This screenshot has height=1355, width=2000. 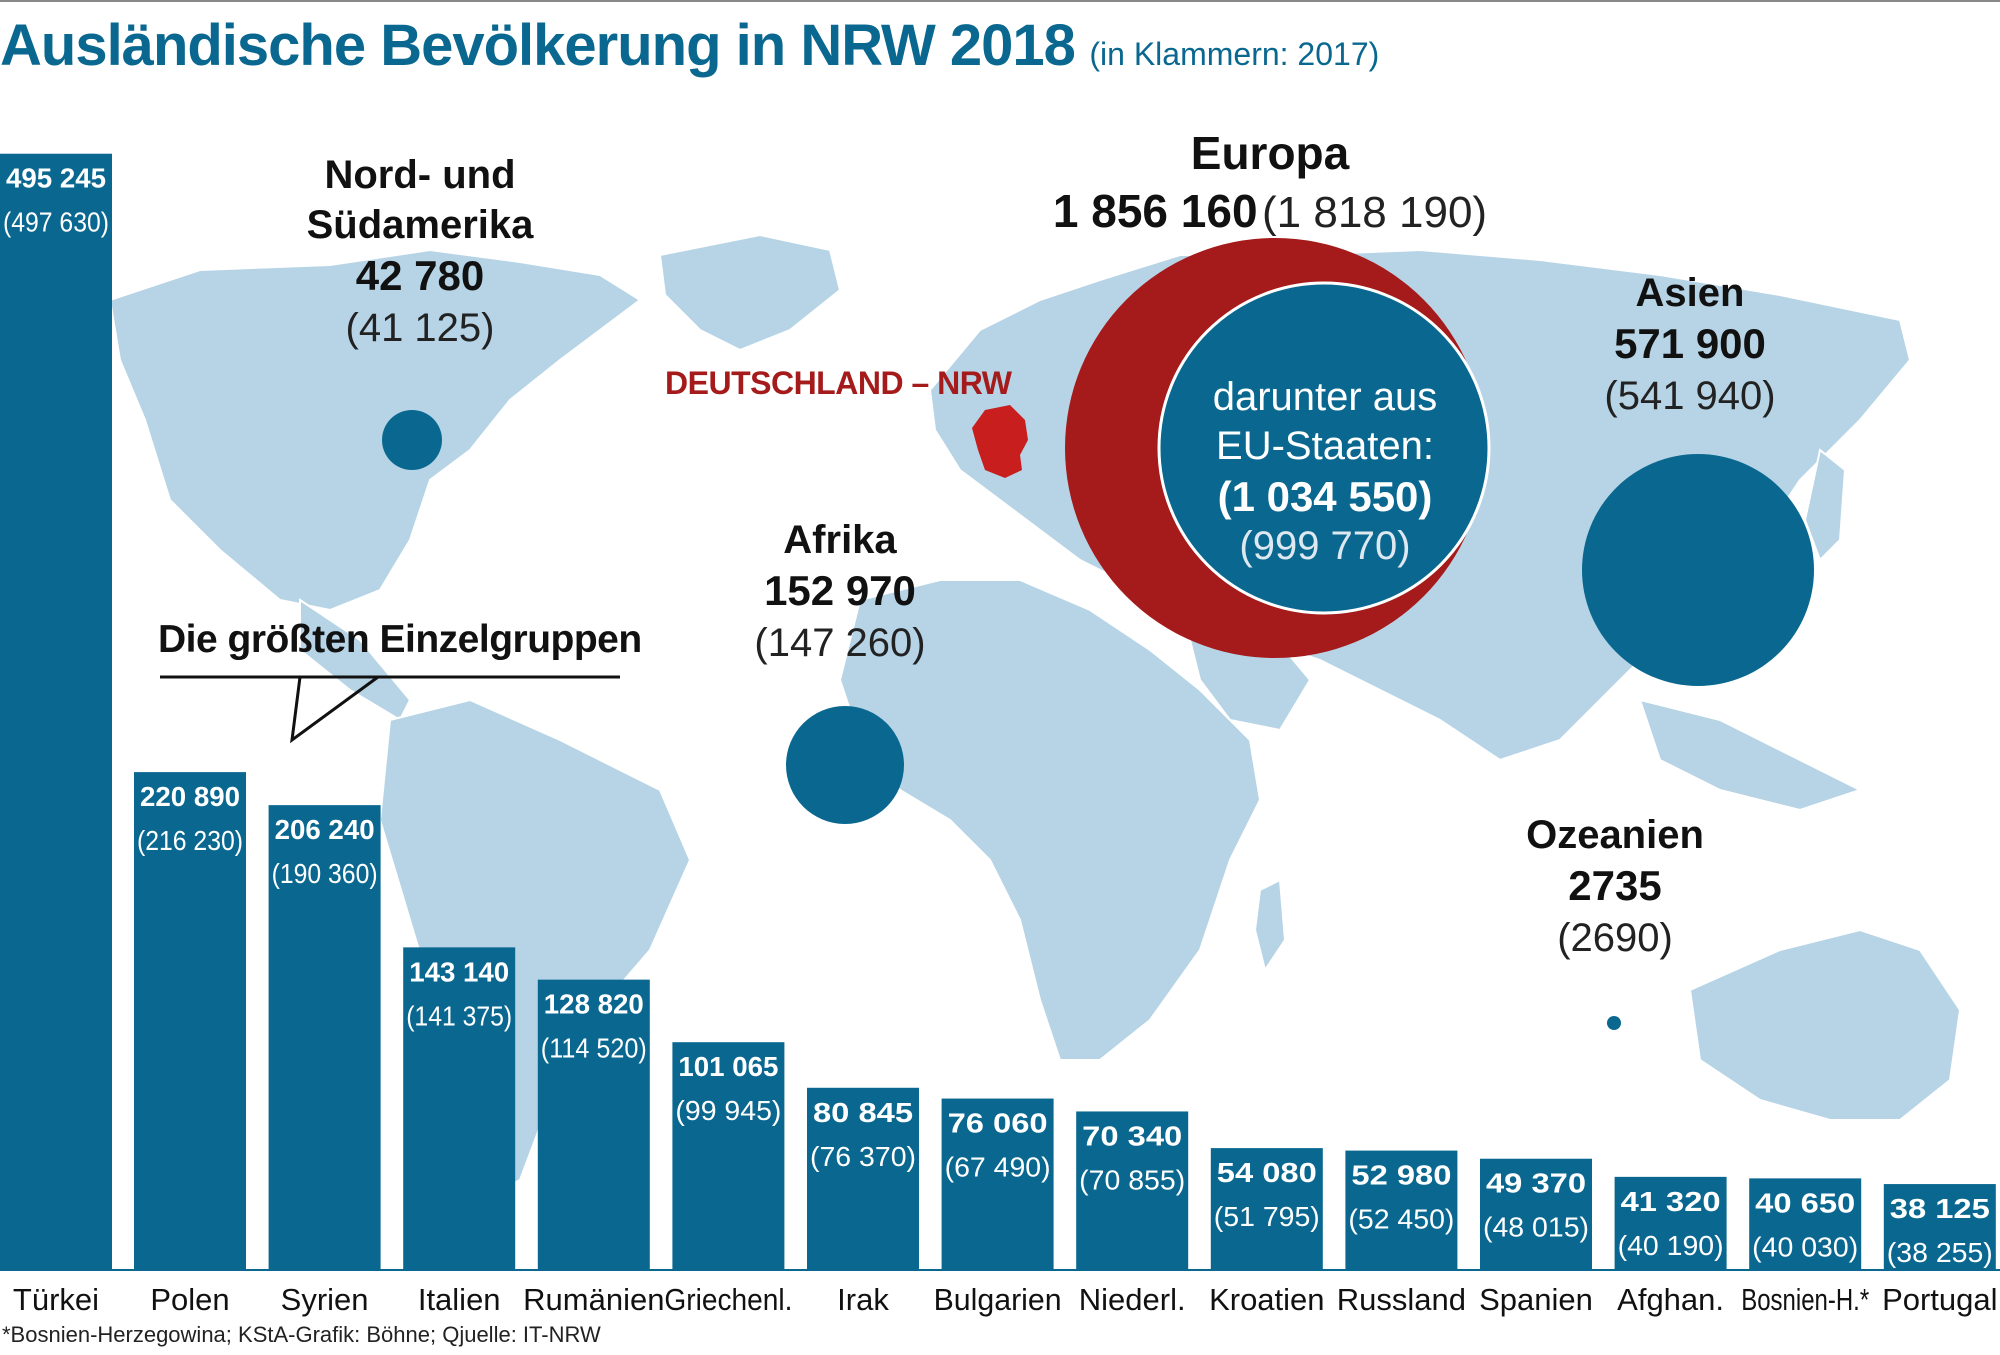 What do you see at coordinates (1325, 397) in the screenshot?
I see `region-eu-name1: darunter aus` at bounding box center [1325, 397].